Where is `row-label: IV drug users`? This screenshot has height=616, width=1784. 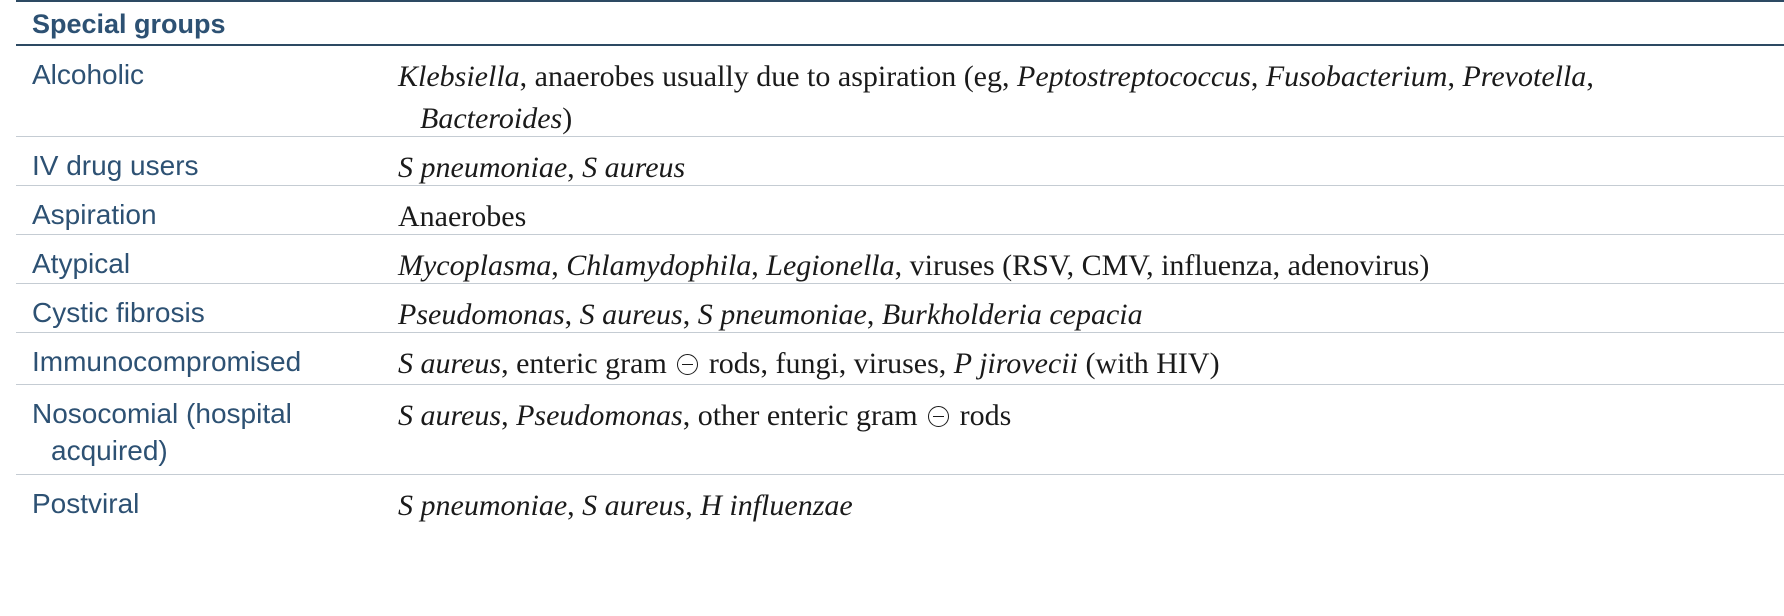 row-label: IV drug users is located at coordinates (115, 165).